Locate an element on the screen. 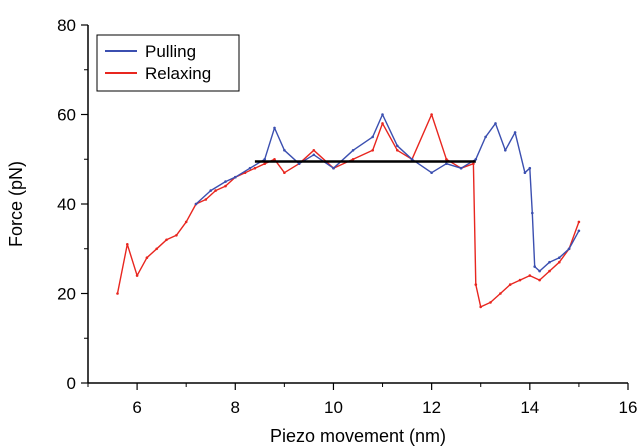 This screenshot has width=642, height=448. y-tick-label: 0 is located at coordinates (71, 383).